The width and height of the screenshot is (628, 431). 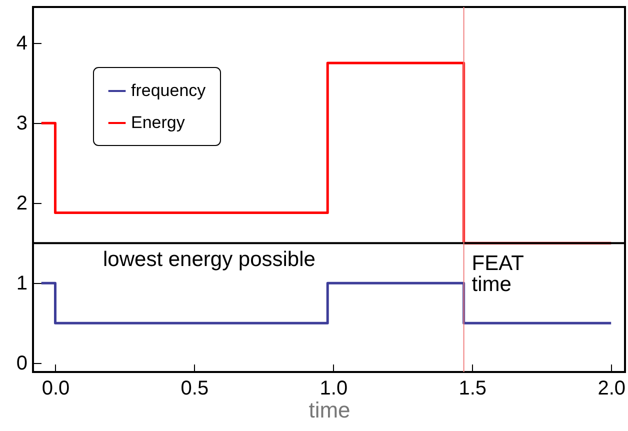 What do you see at coordinates (334, 389) in the screenshot?
I see `x-tick-label: 1.0` at bounding box center [334, 389].